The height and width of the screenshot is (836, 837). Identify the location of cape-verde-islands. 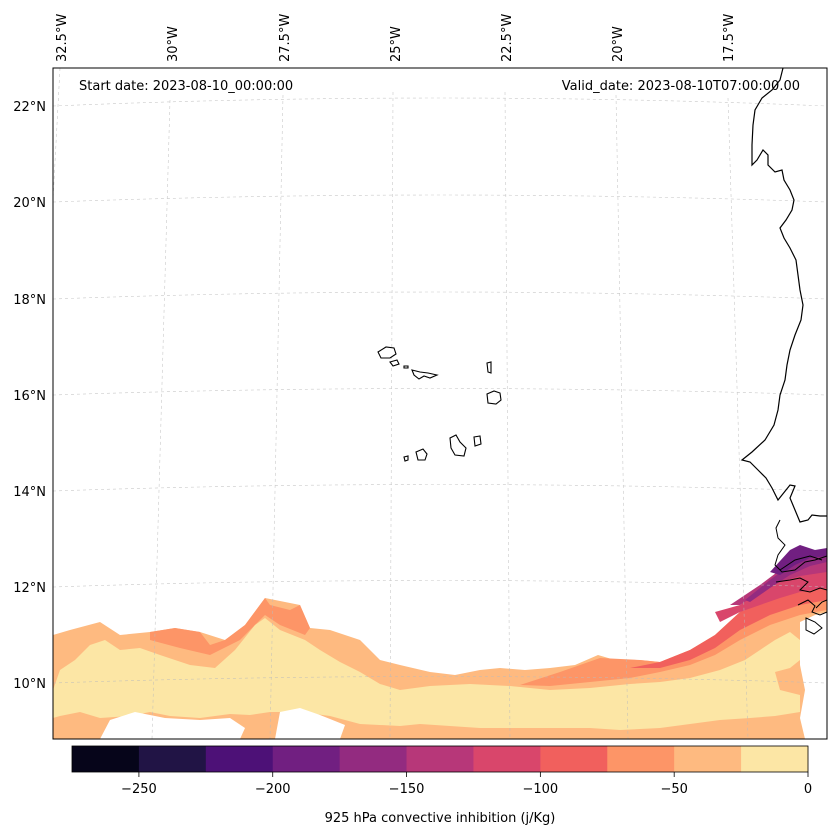
(439, 404).